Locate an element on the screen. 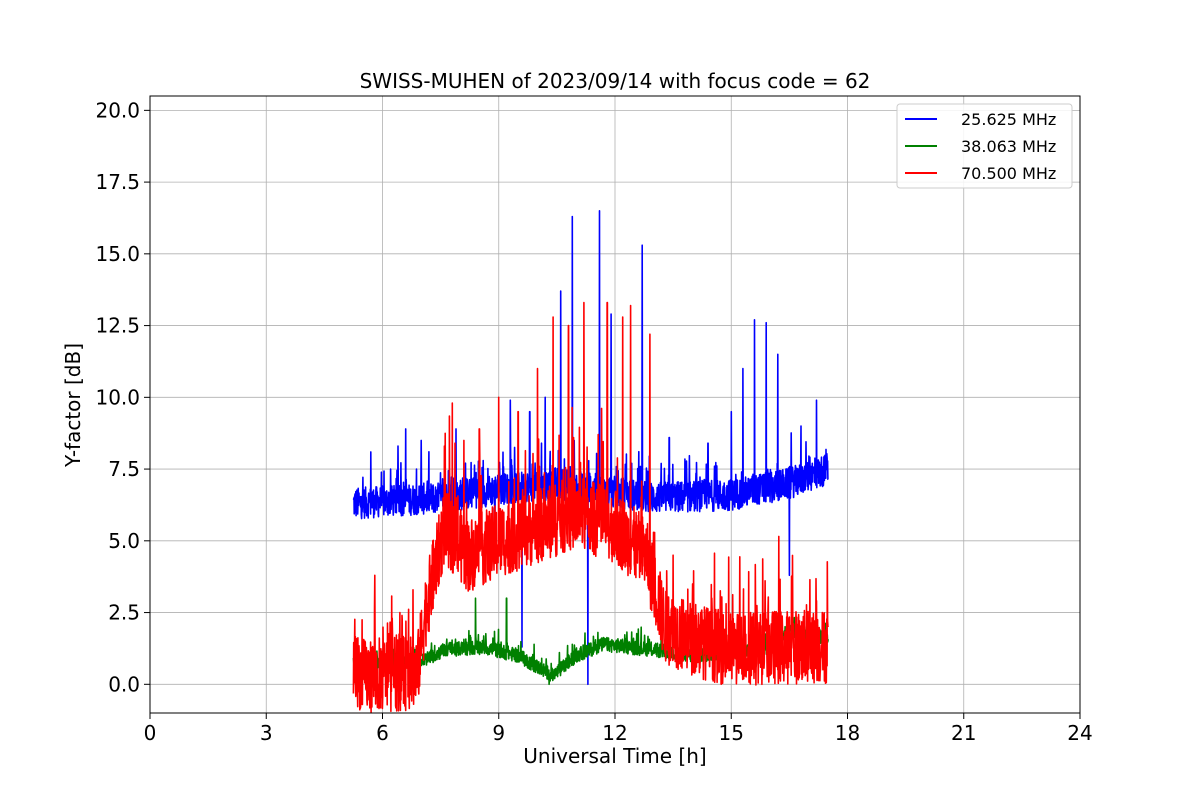 The width and height of the screenshot is (1200, 800). x-tick-label: 18 is located at coordinates (847, 733).